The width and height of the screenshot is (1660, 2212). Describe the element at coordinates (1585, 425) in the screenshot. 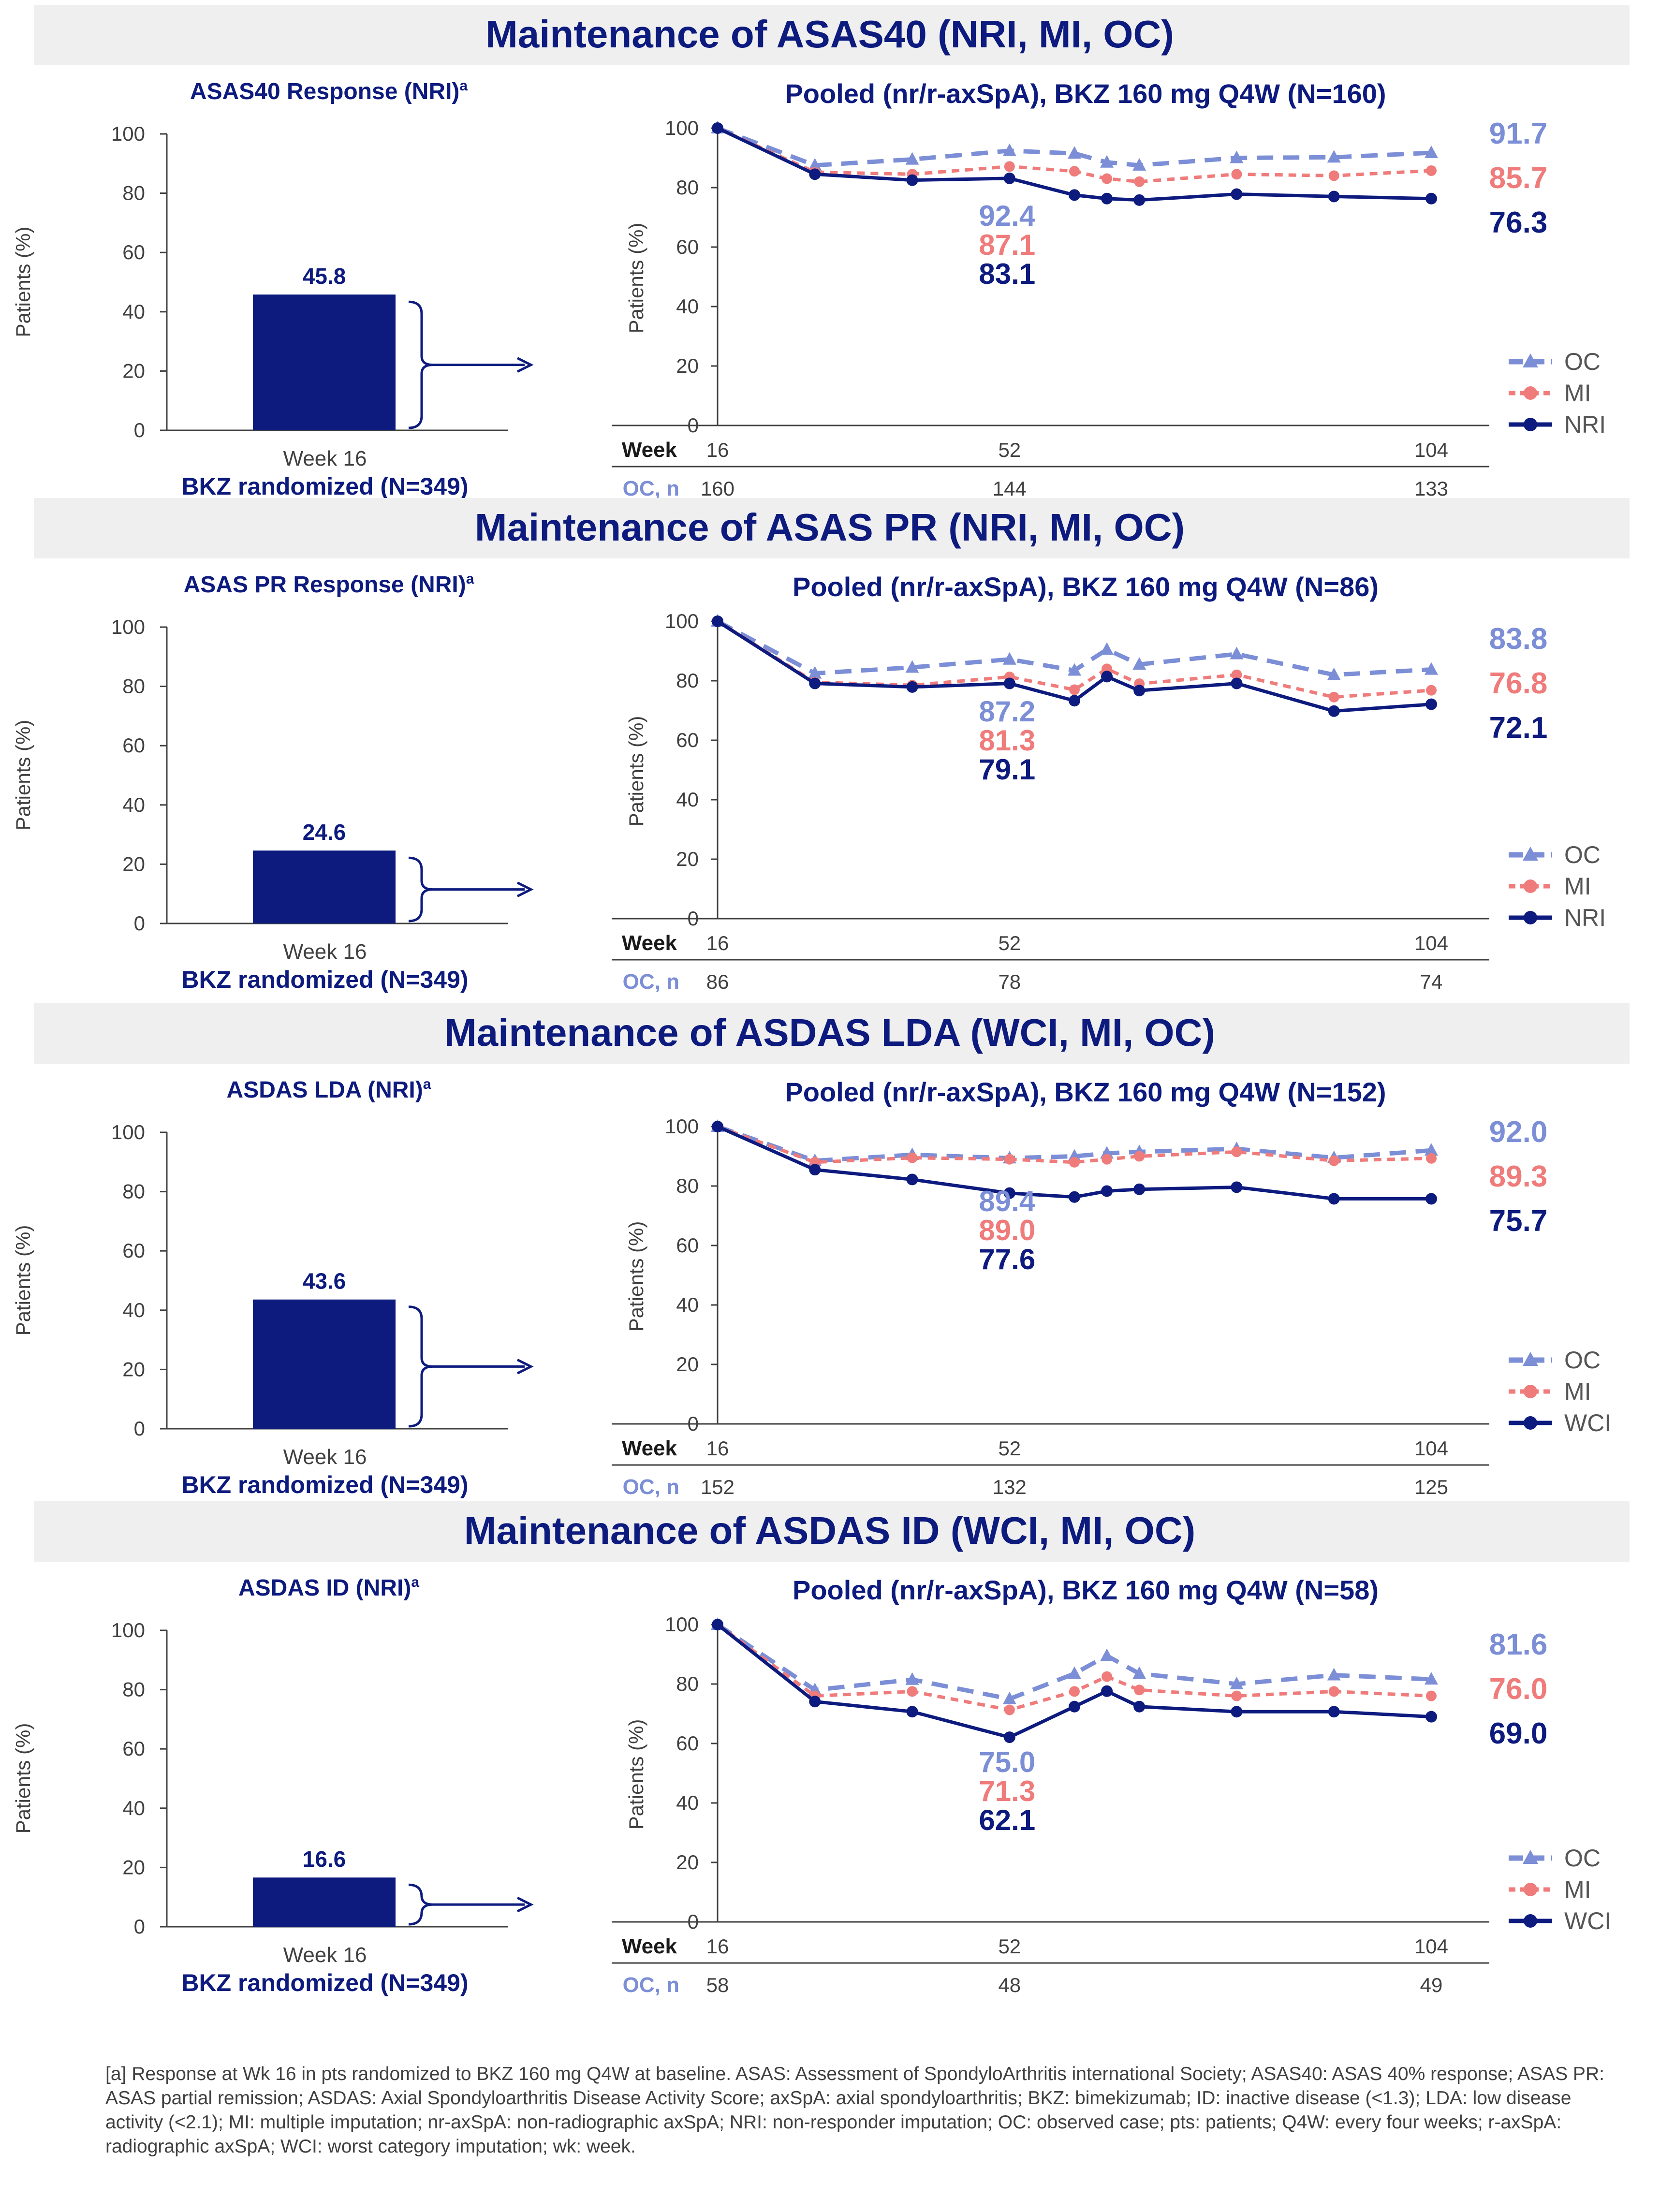

I see `legend-label-nri: NRI` at that location.